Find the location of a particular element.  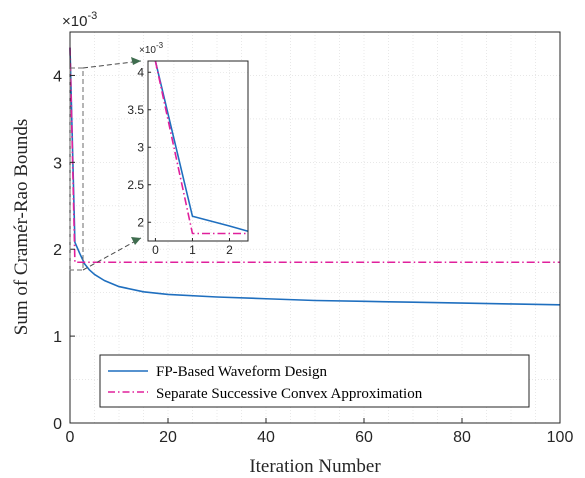

legend-label-scsa: Separate Successive Convex Approximation is located at coordinates (289, 394).